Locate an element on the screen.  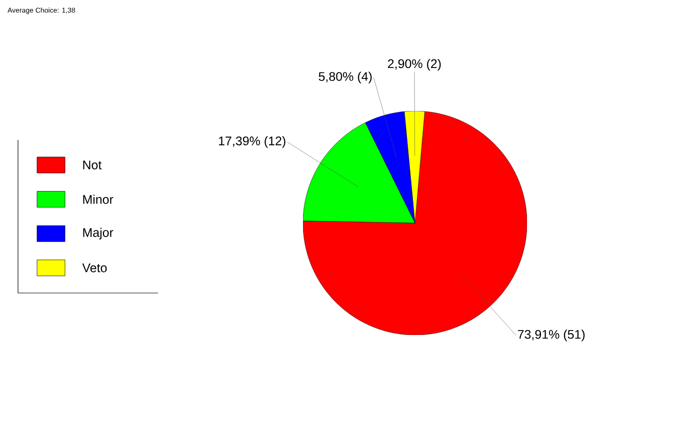
data-label: 17,39% (12) is located at coordinates (252, 142).